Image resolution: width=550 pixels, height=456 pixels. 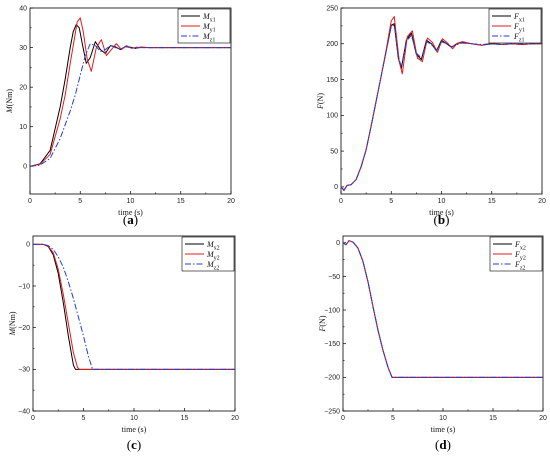 I want to click on y-tick-label: 150, so click(x=332, y=80).